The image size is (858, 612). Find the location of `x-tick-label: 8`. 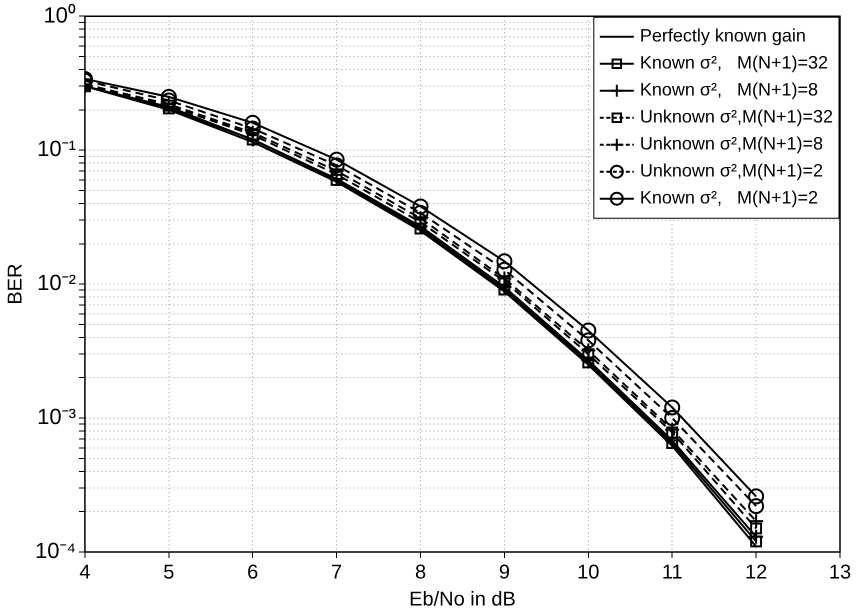

x-tick-label: 8 is located at coordinates (420, 573).